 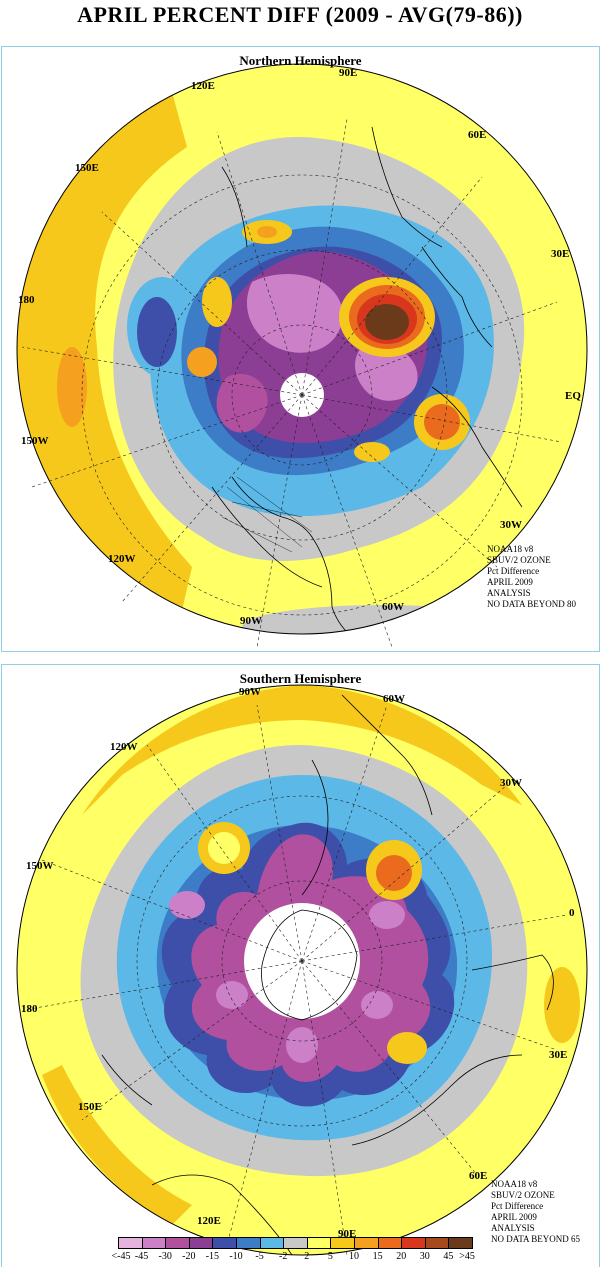 I want to click on legend-label: 15, so click(x=377, y=1256).